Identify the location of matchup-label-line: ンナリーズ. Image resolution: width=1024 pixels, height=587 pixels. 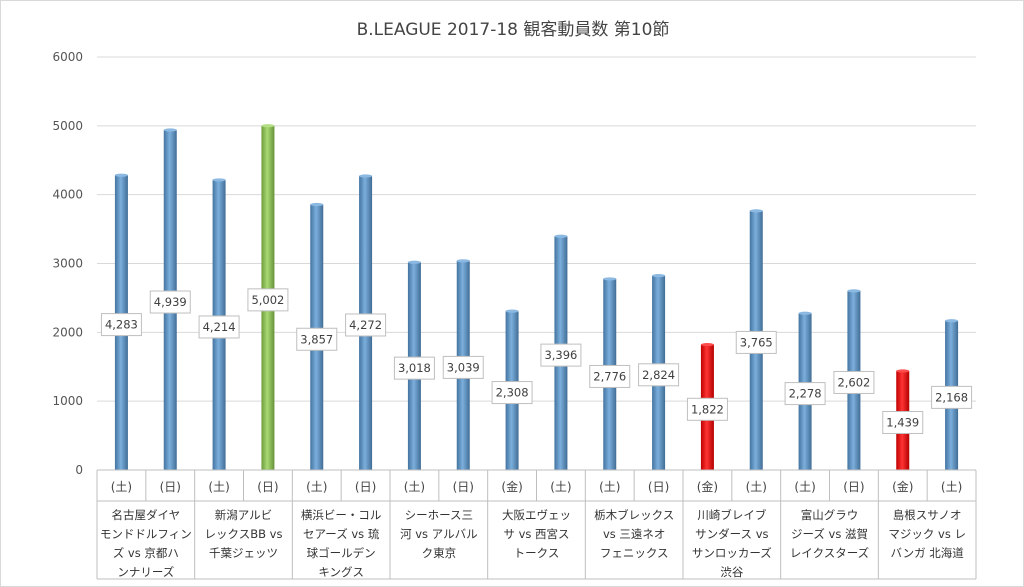
(145, 572).